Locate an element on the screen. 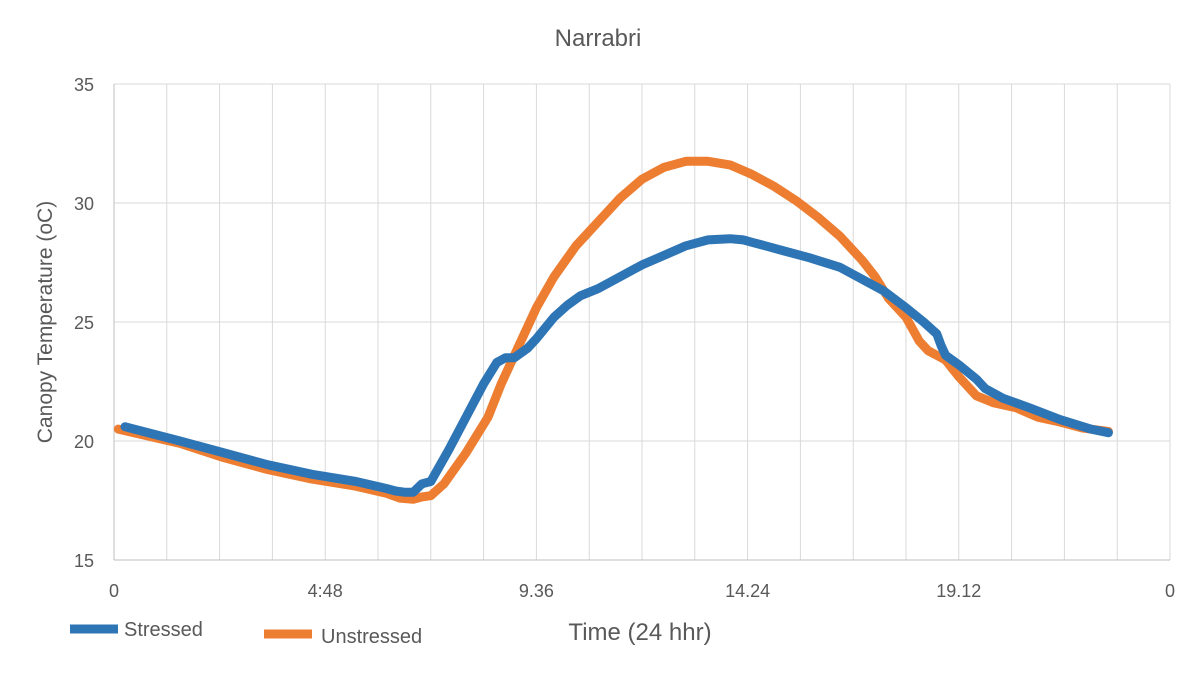  x-axis-label: Time (24 hhr) is located at coordinates (639, 632).